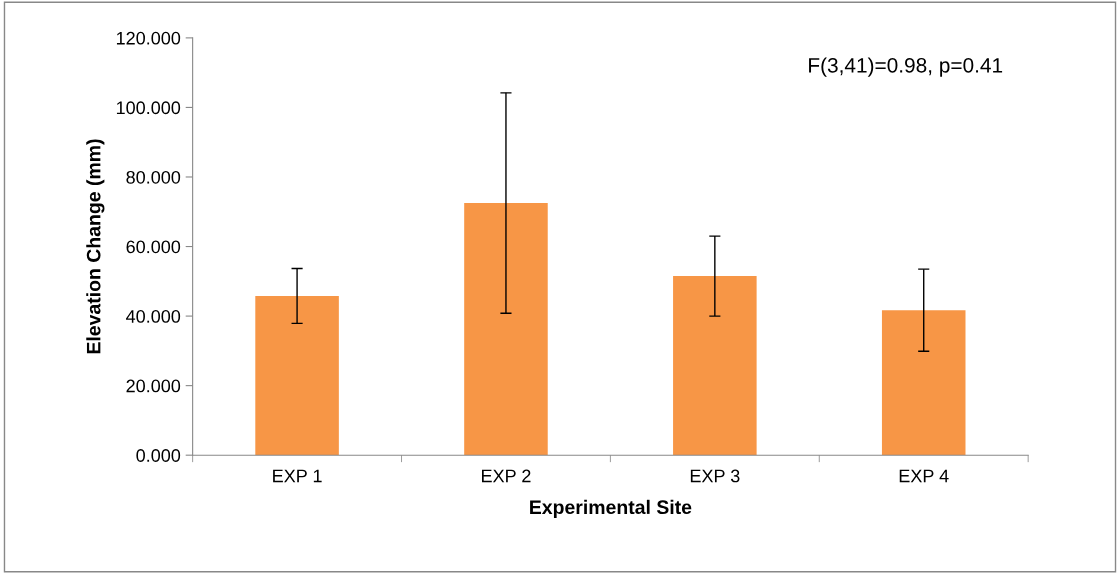 This screenshot has width=1120, height=574. I want to click on x-tick-label: EXP 2, so click(506, 476).